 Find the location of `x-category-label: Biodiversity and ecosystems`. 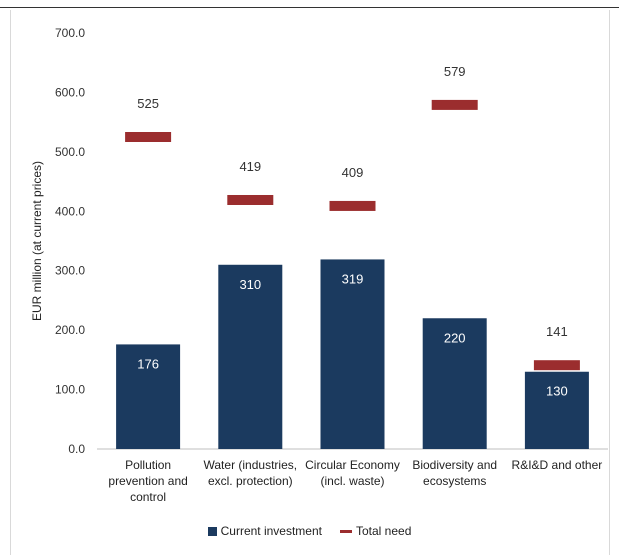

x-category-label: Biodiversity and ecosystems is located at coordinates (454, 473).